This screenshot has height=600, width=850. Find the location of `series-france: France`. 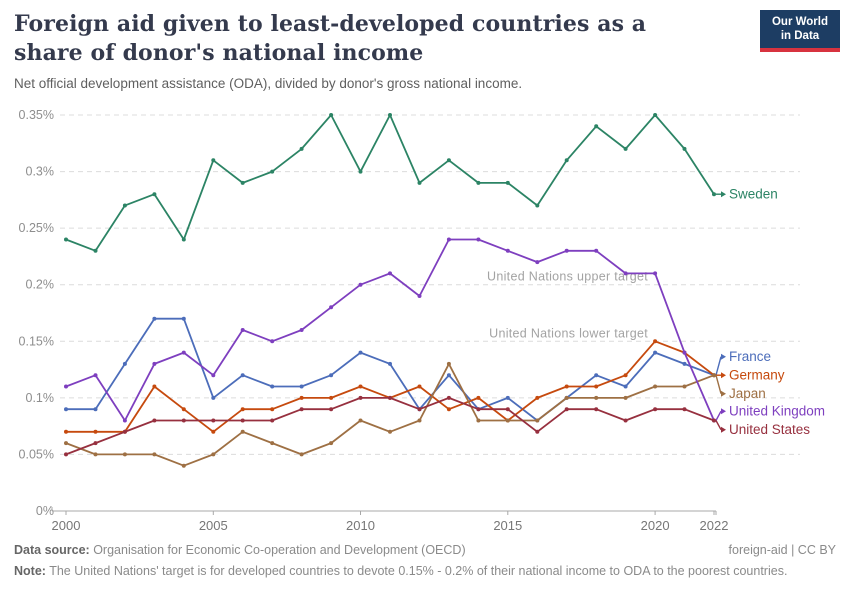

series-france: France is located at coordinates (417, 369).